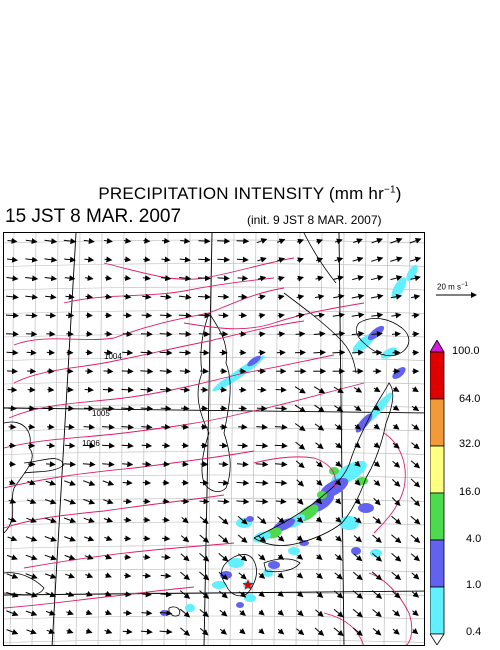 The height and width of the screenshot is (650, 500). I want to click on isobar-labels: 1004 1005 1006, so click(102, 400).